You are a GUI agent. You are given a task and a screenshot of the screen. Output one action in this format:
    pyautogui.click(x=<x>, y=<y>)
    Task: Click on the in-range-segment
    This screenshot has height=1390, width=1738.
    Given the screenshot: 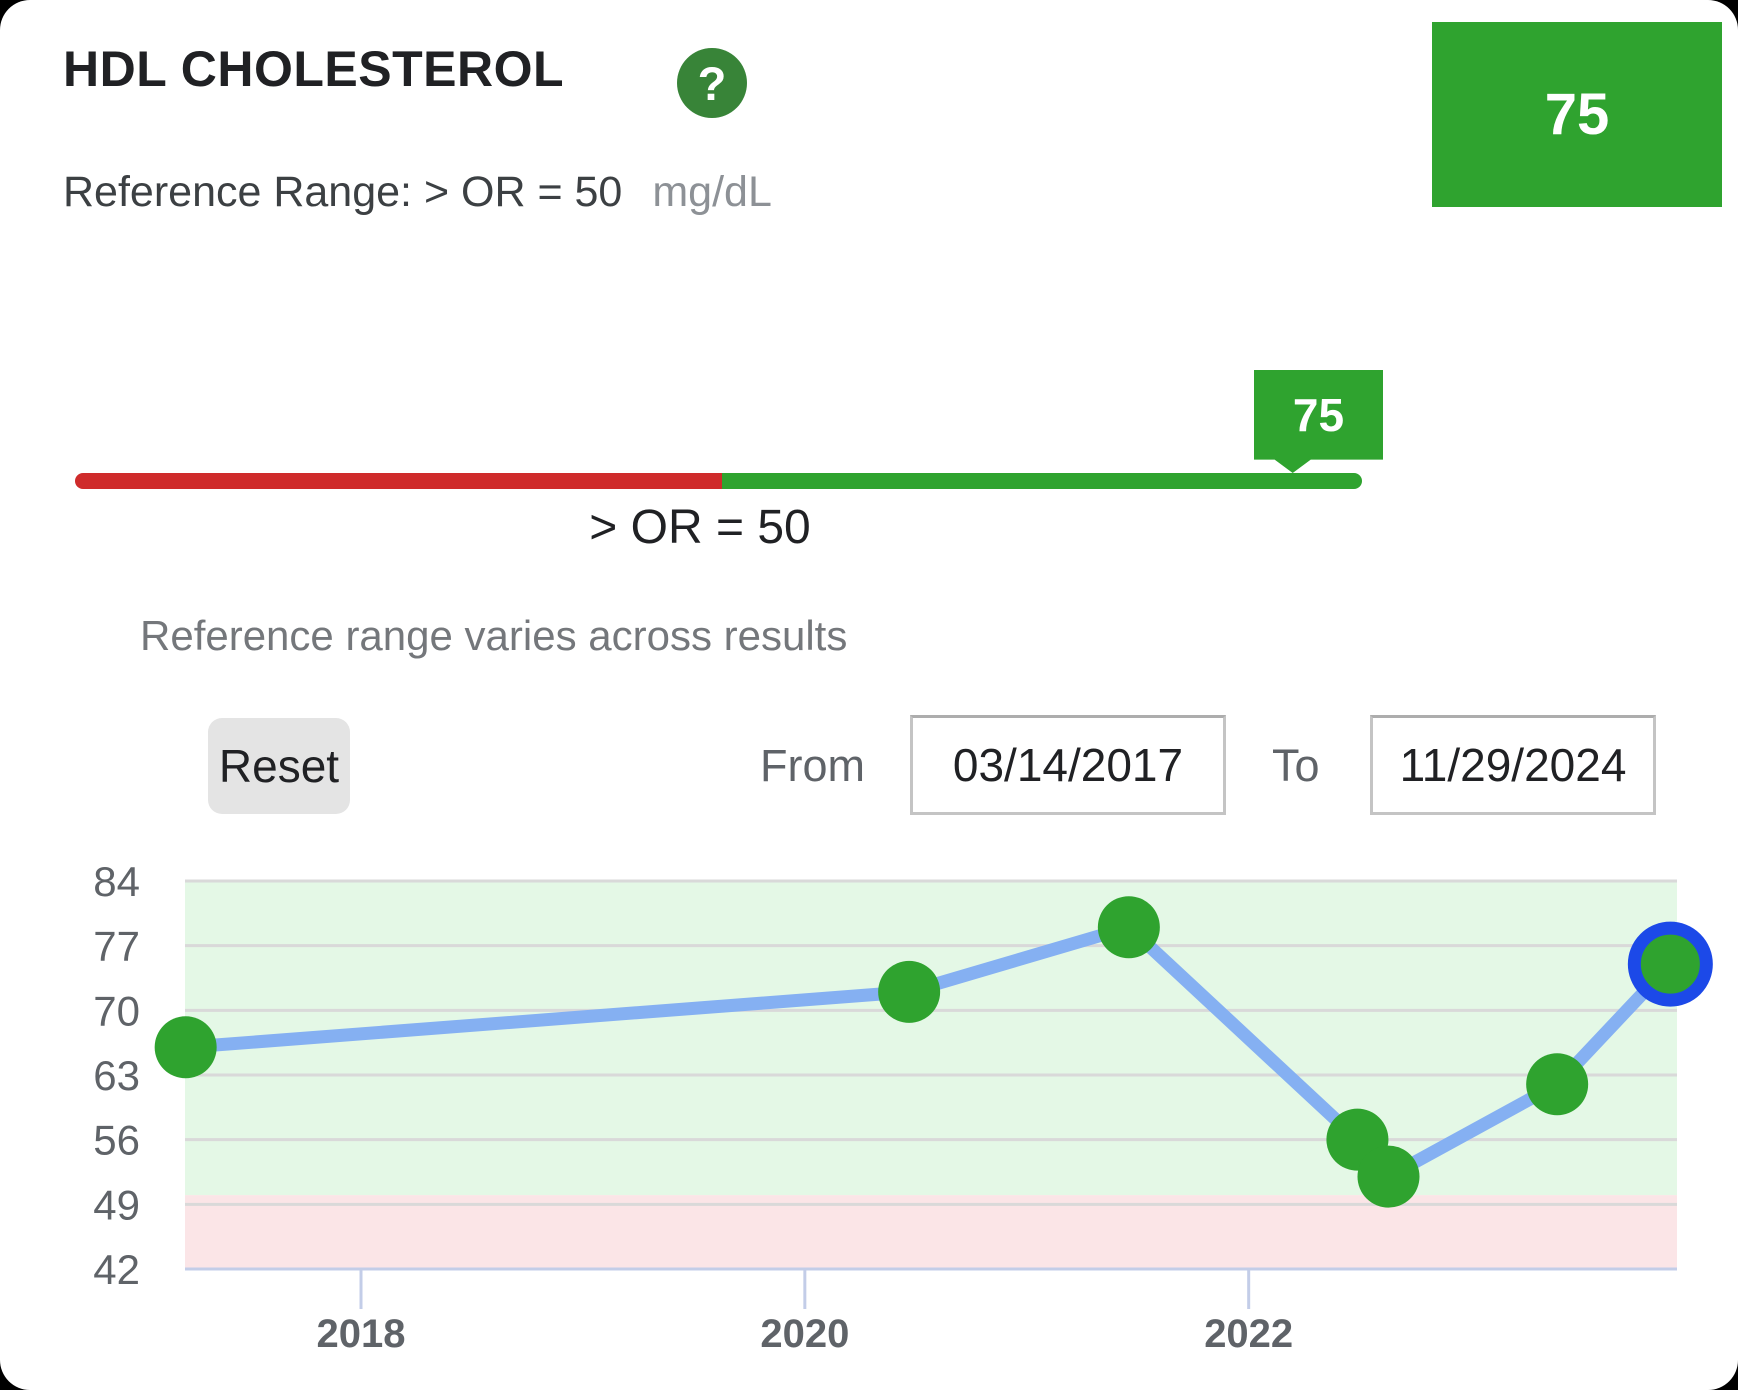 What is the action you would take?
    pyautogui.click(x=1042, y=481)
    